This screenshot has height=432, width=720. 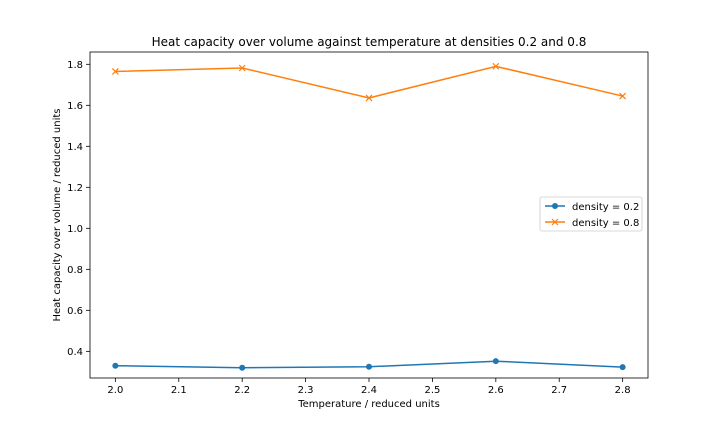 What do you see at coordinates (75, 106) in the screenshot?
I see `y-tick-label: 1.6` at bounding box center [75, 106].